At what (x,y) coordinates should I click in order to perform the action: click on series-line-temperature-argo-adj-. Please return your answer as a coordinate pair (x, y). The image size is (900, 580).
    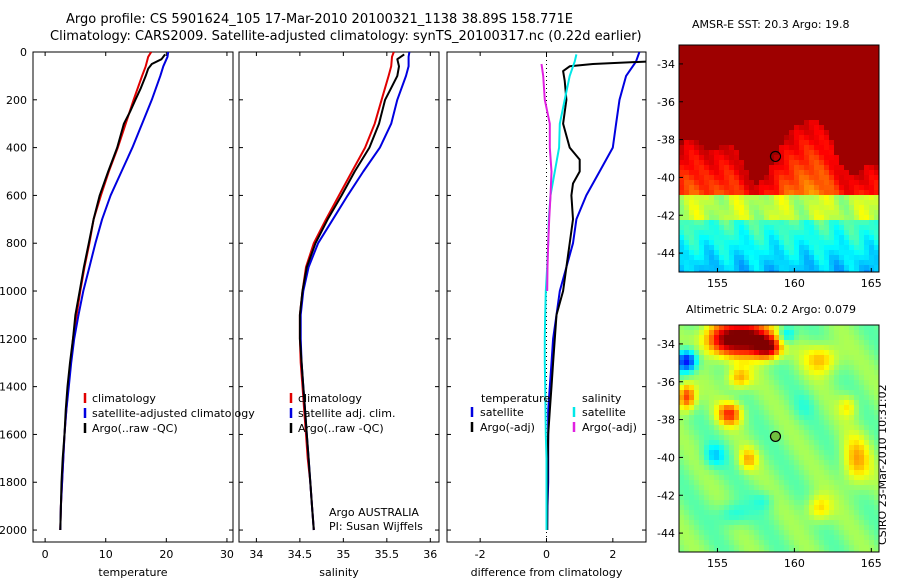
    Looking at the image, I should click on (596, 295).